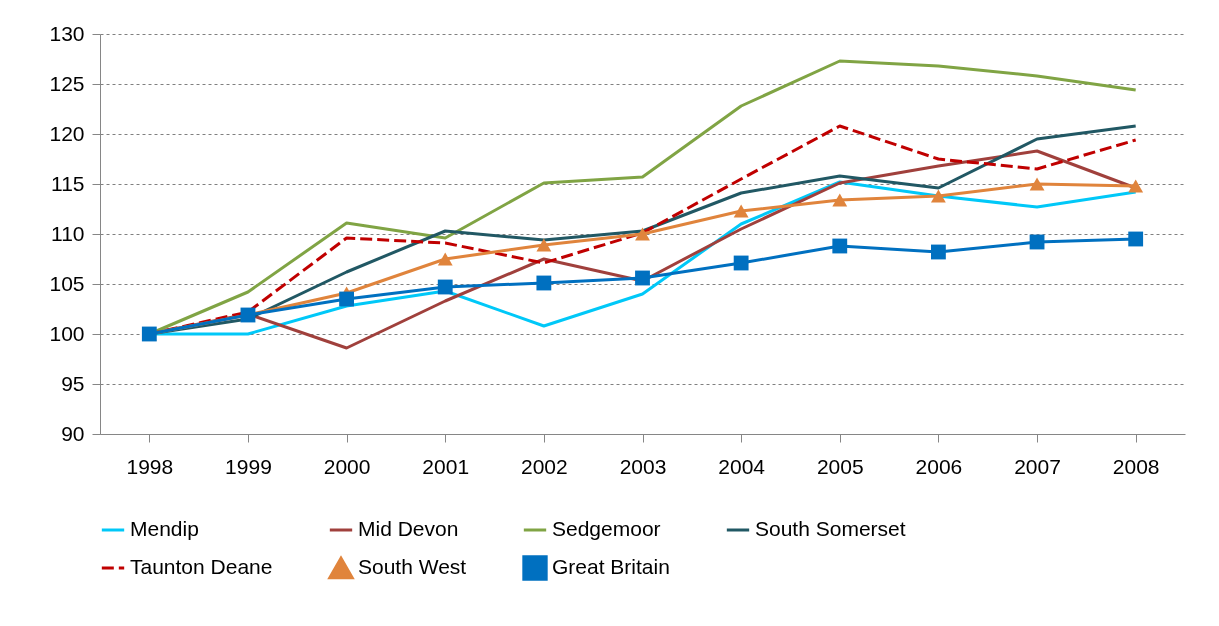  I want to click on legend-label: Great Britain, so click(611, 566).